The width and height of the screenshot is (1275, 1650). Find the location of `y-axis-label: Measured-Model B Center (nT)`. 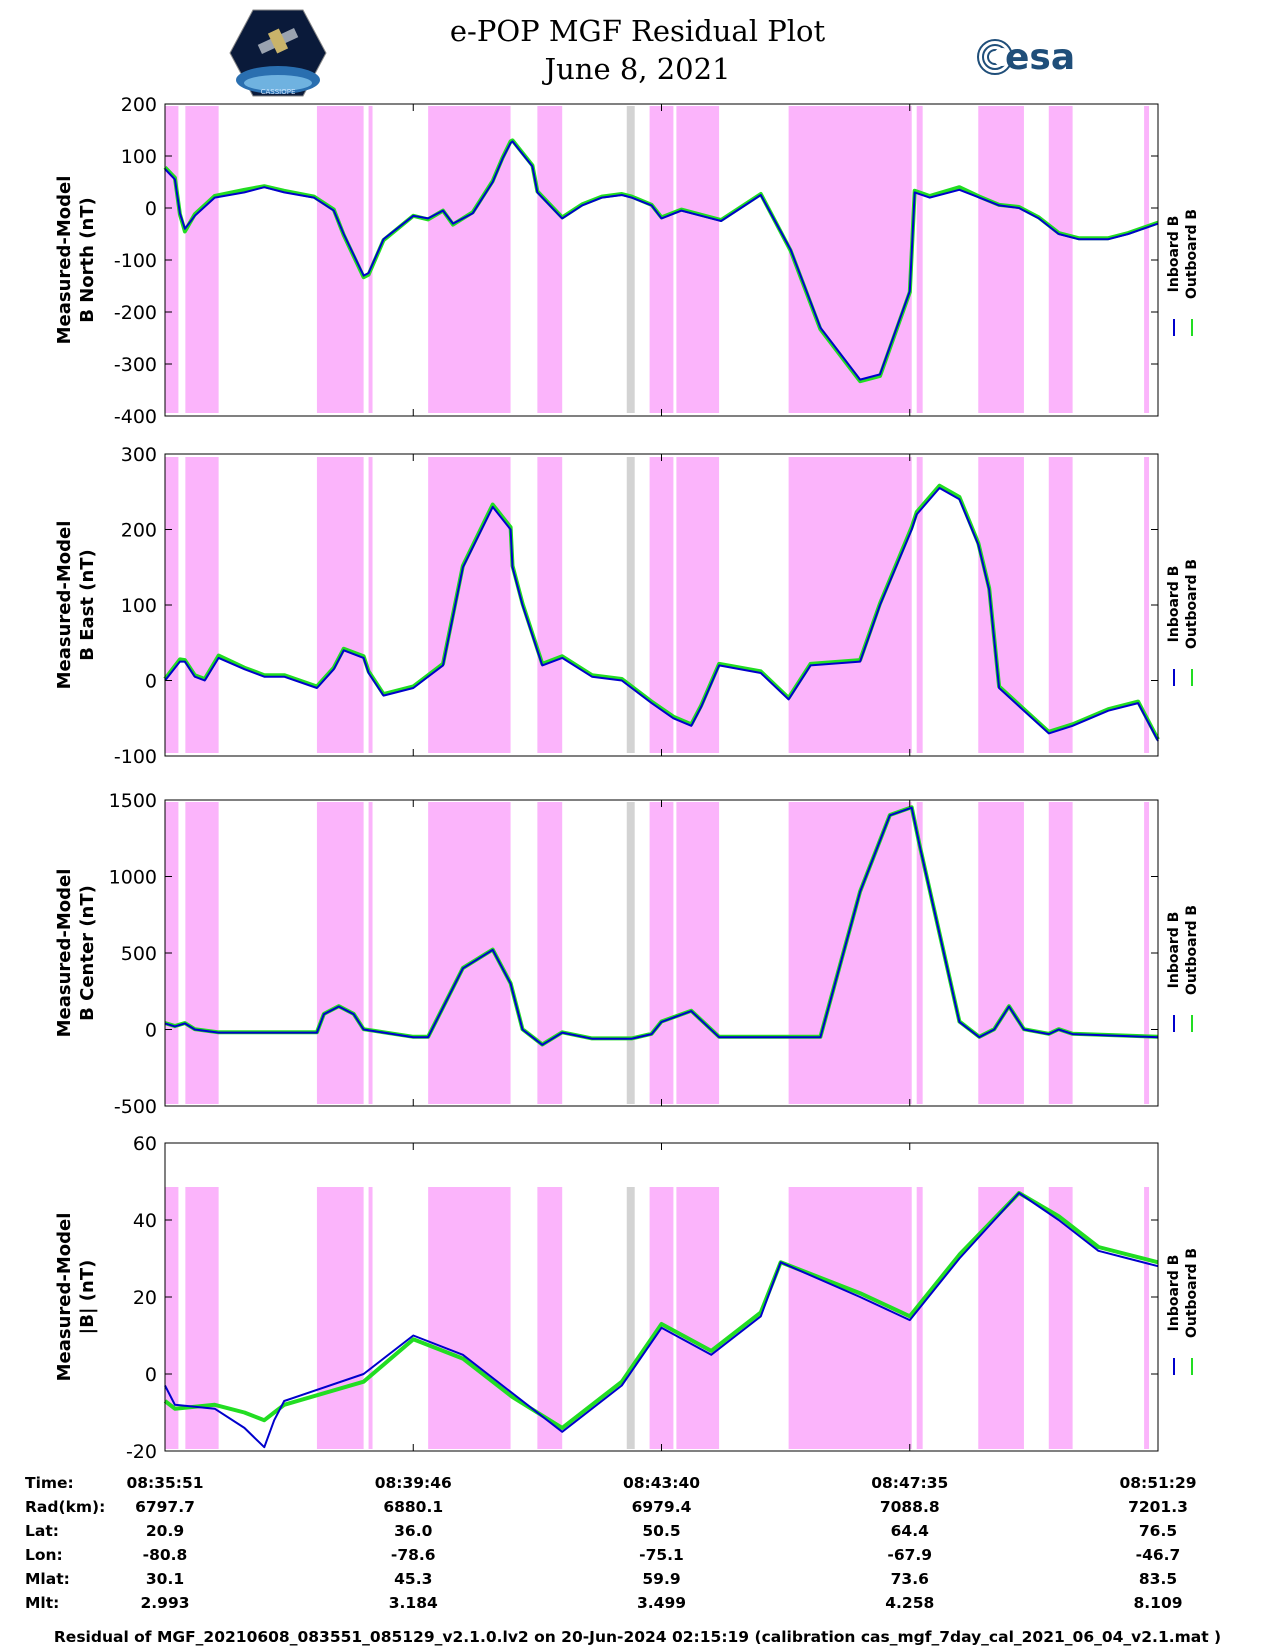

y-axis-label: Measured-Model B Center (nT) is located at coordinates (76, 953).